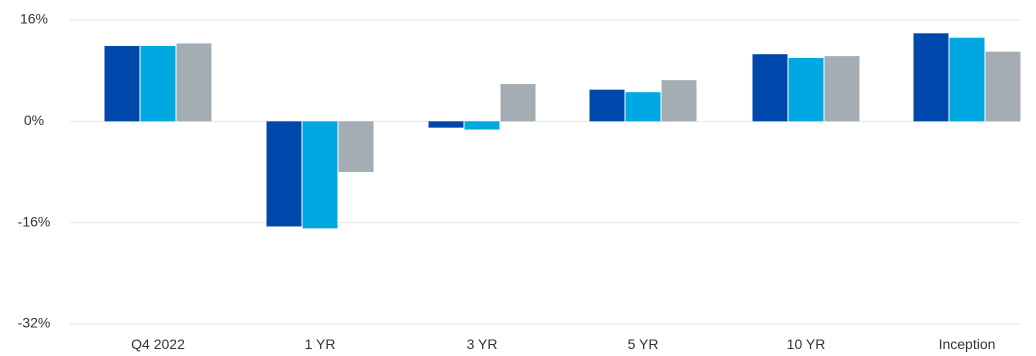 This screenshot has width=1036, height=356. What do you see at coordinates (34, 221) in the screenshot?
I see `y-tick-label: -16%` at bounding box center [34, 221].